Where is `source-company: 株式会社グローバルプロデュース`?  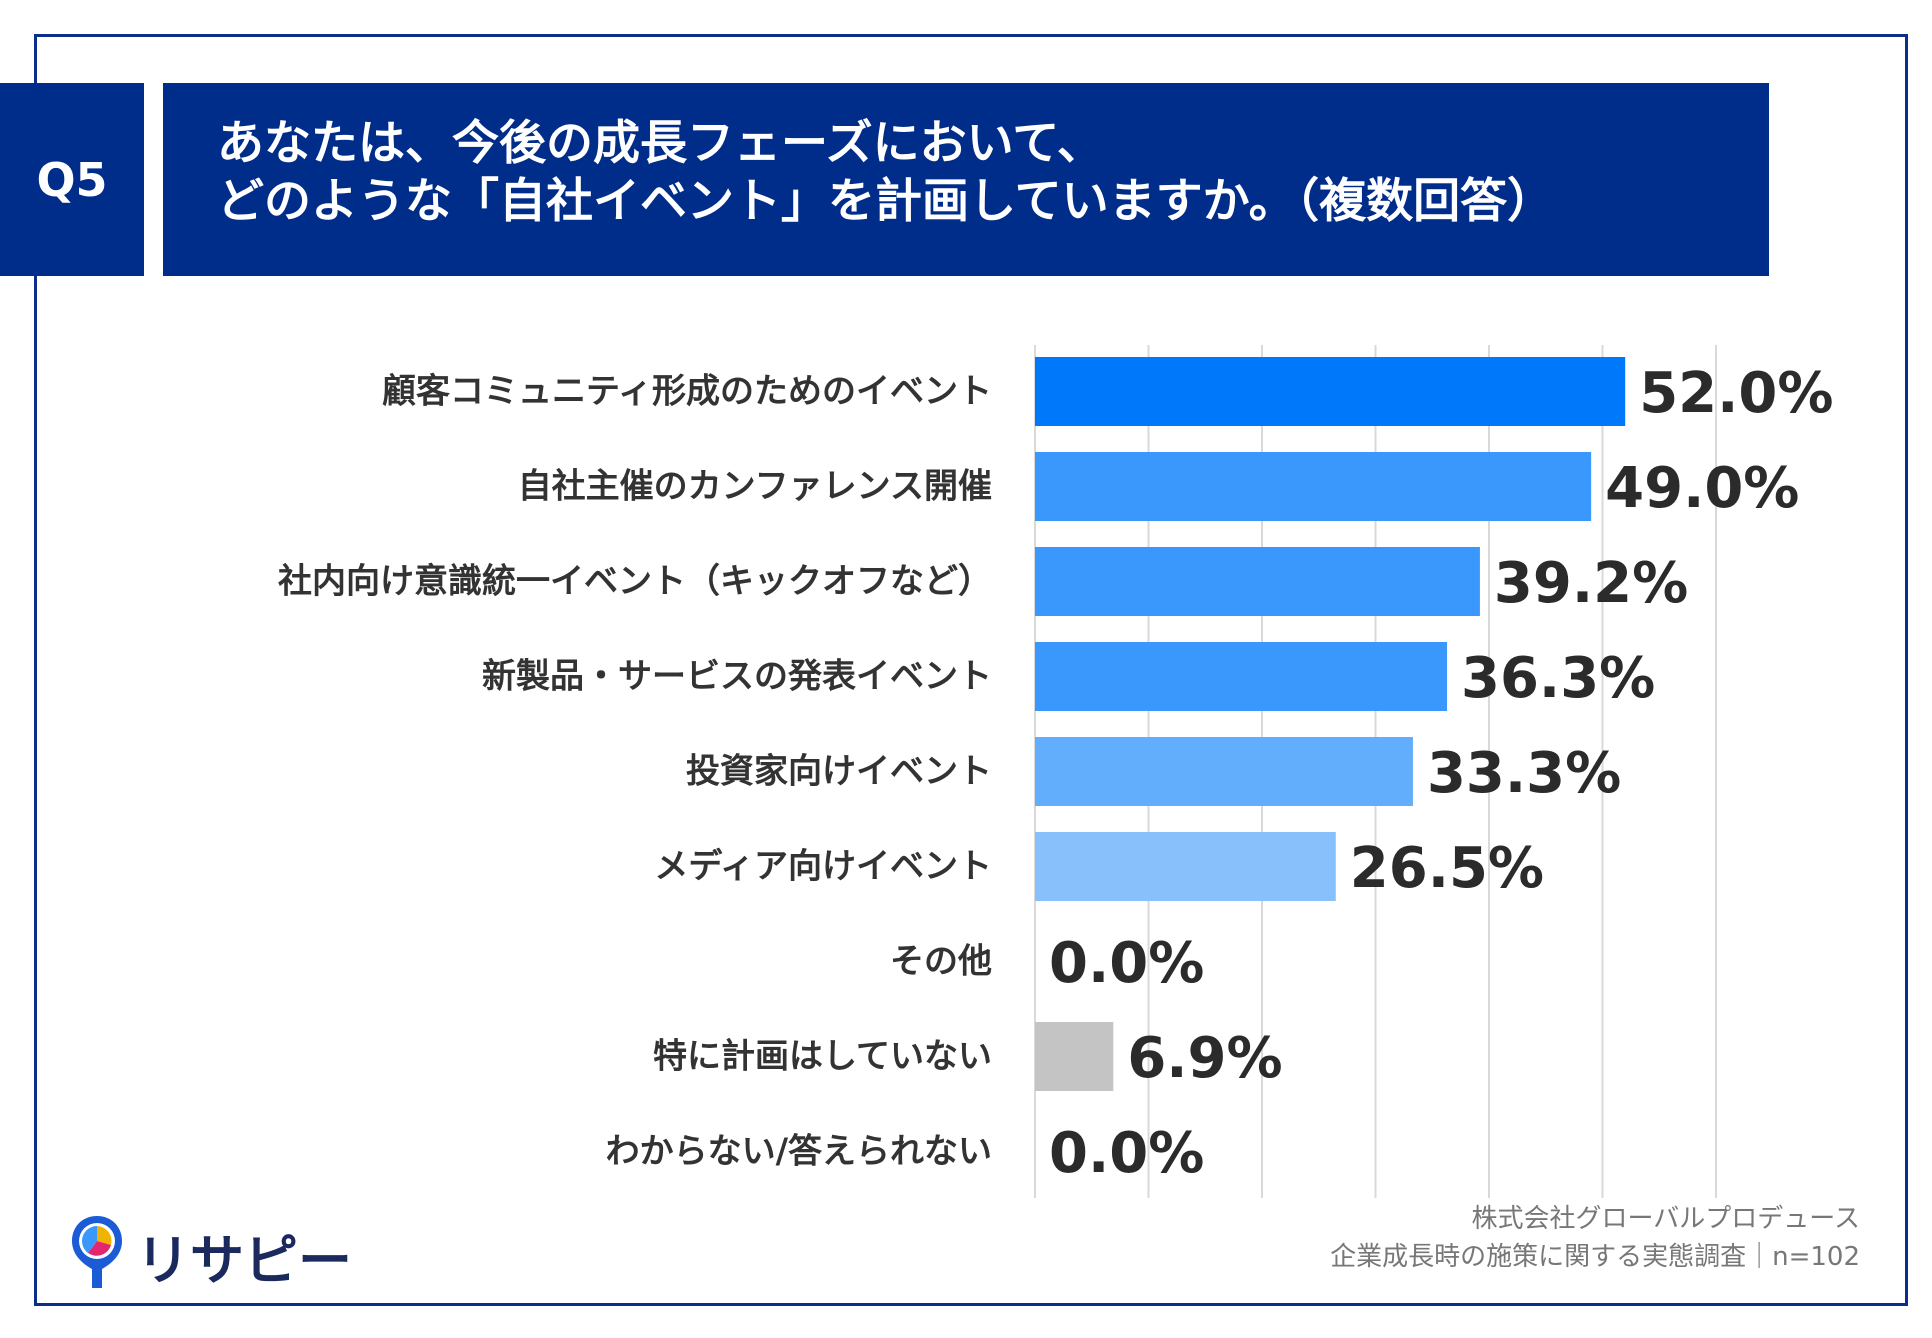 source-company: 株式会社グローバルプロデュース is located at coordinates (1665, 1219).